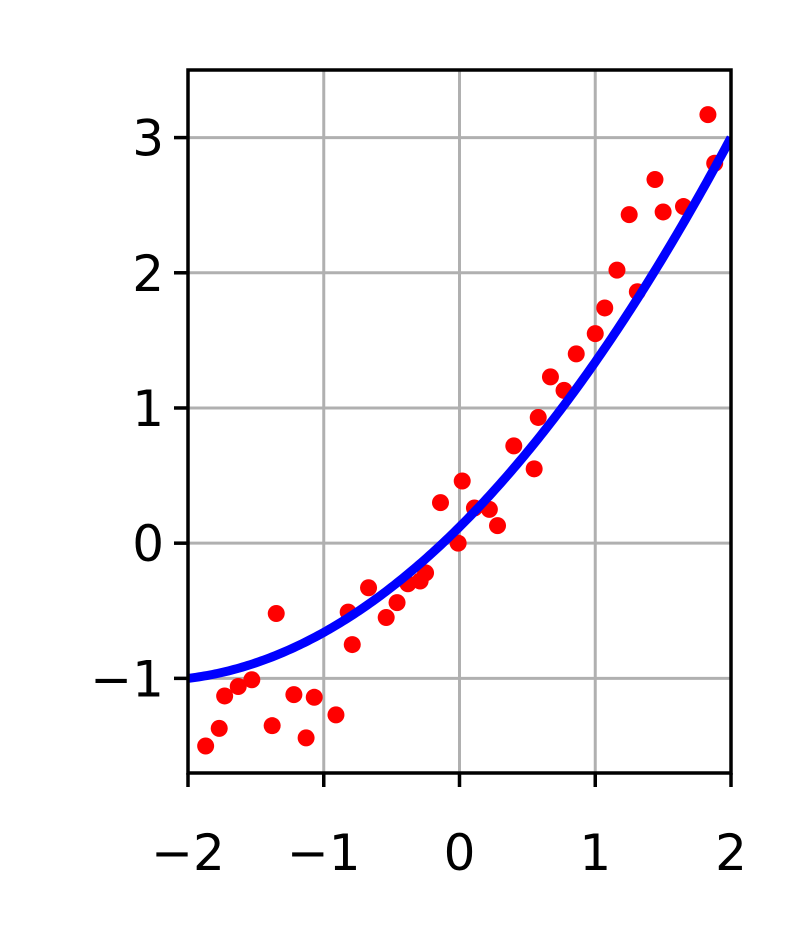 This screenshot has height=930, width=800. Describe the element at coordinates (127, 679) in the screenshot. I see `y-tick-label: −1` at that location.